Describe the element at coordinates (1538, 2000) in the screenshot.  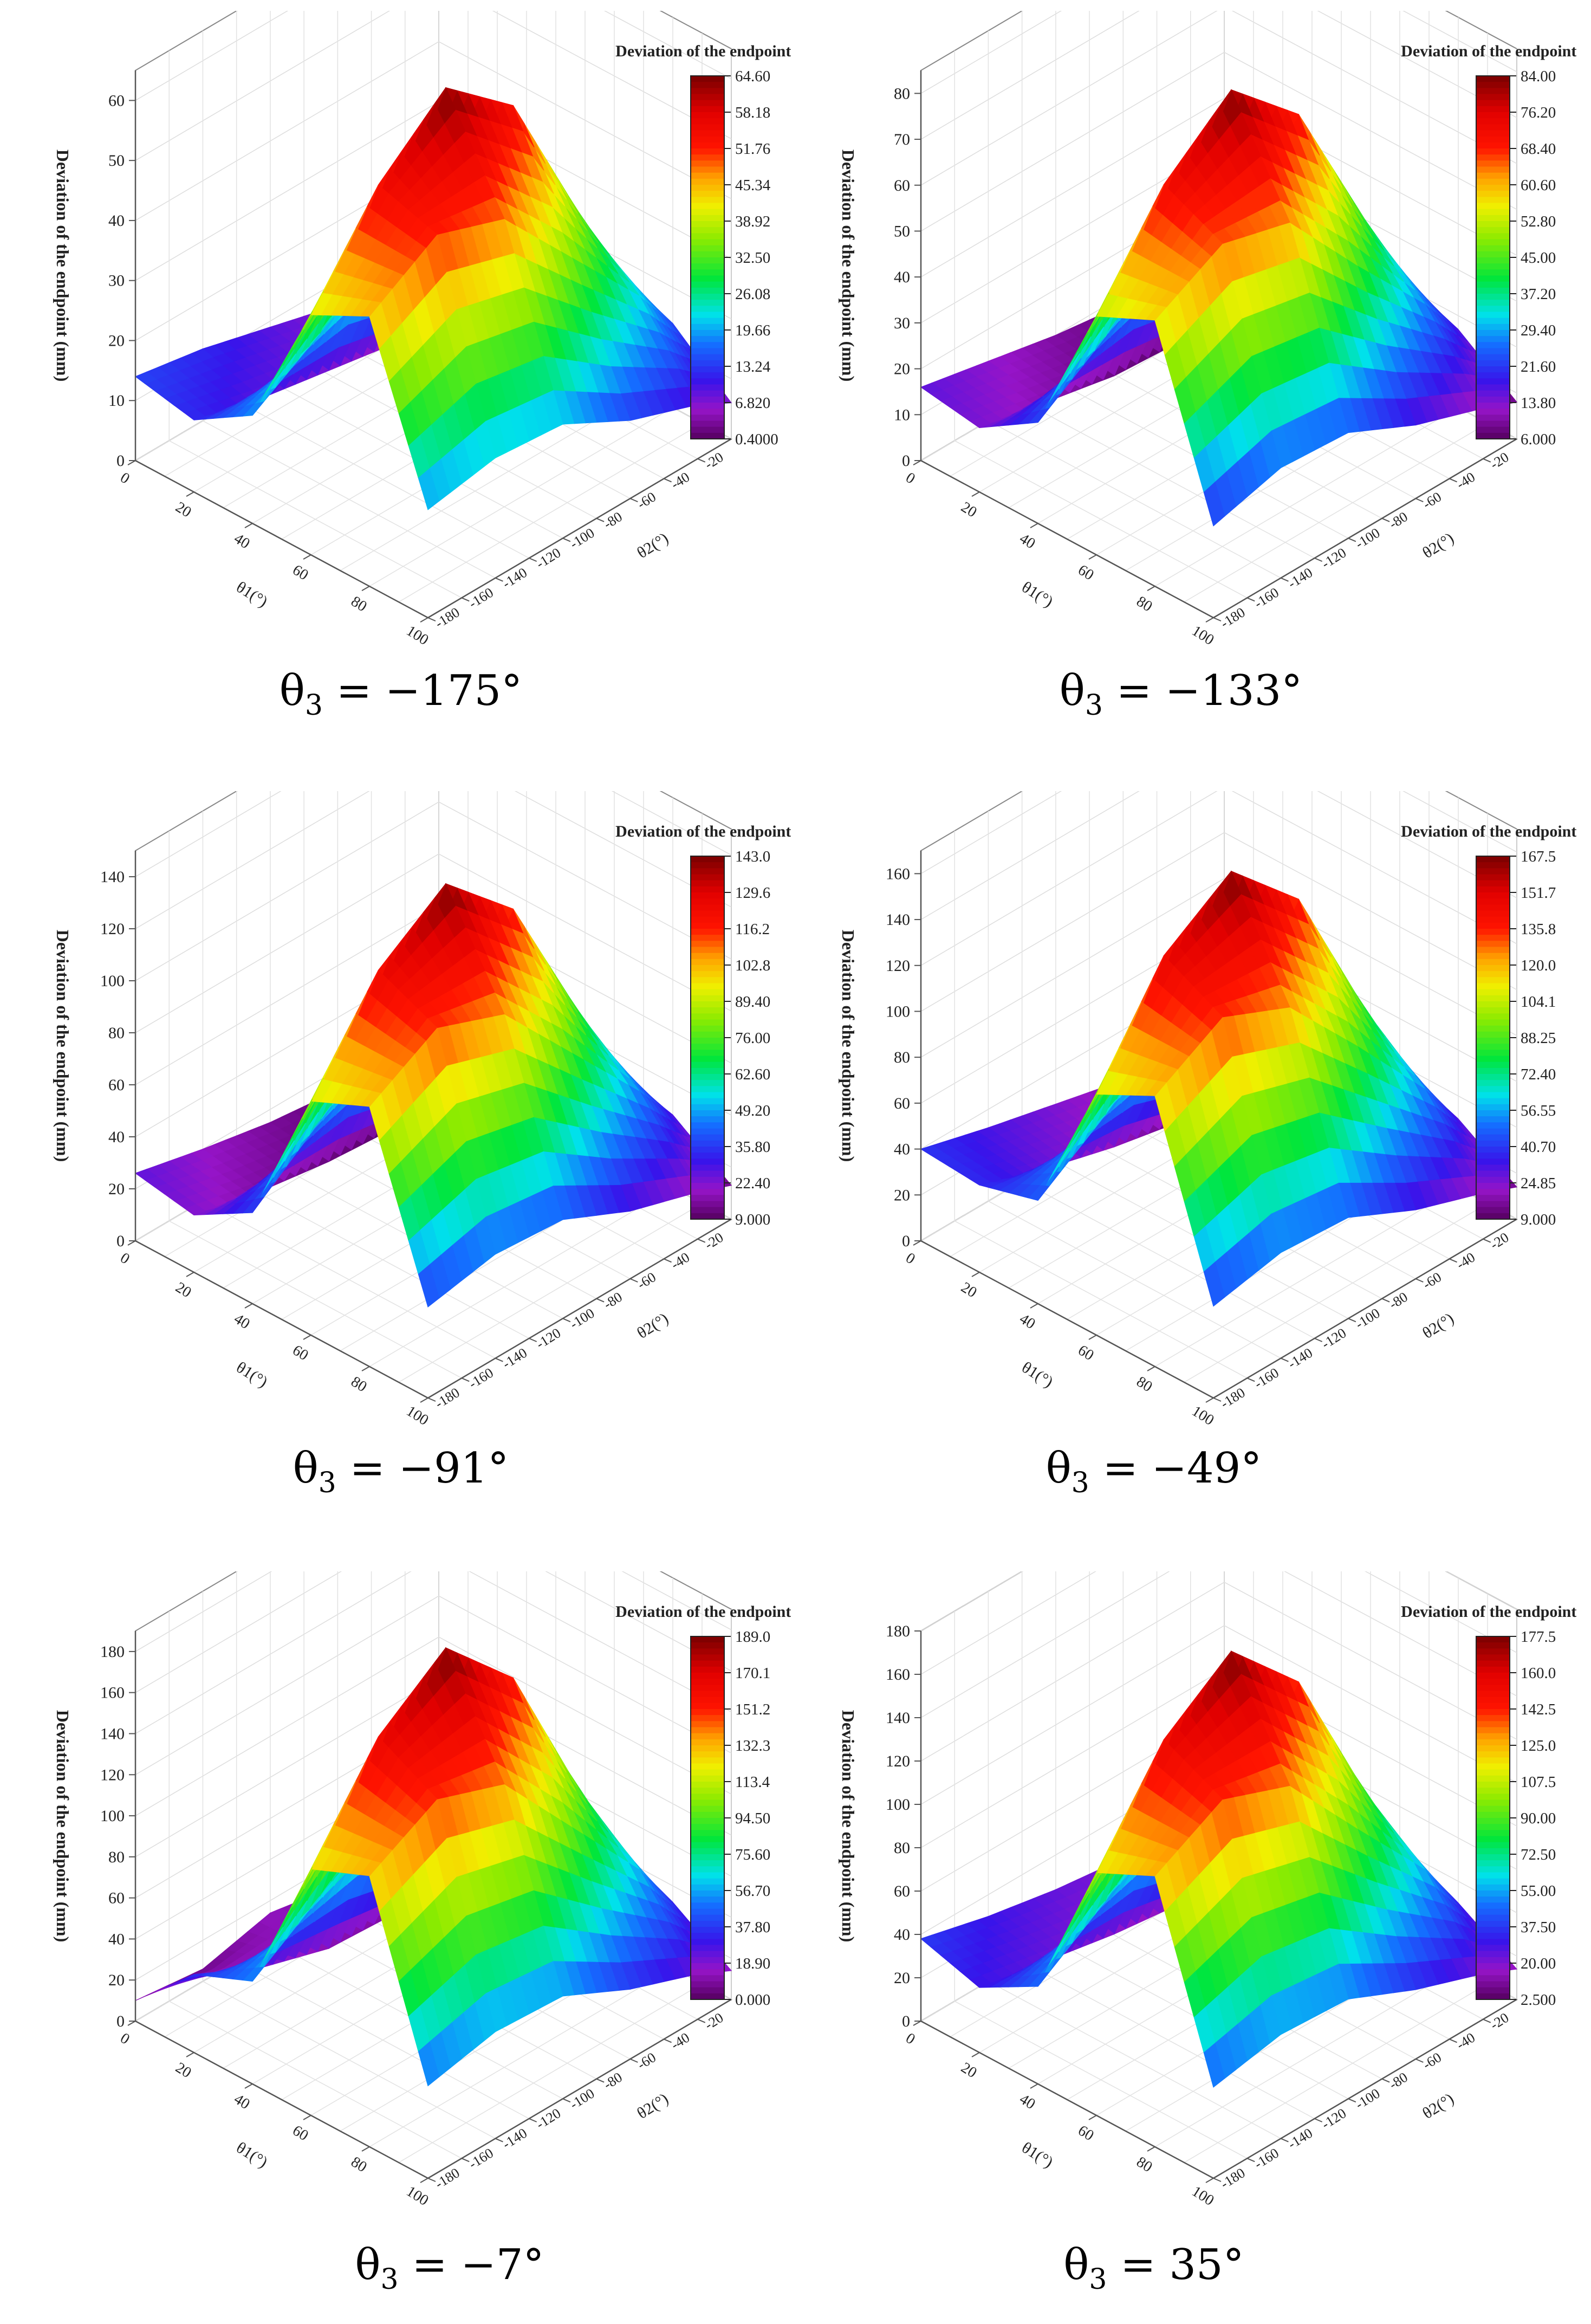
I see `colorbar-tick-label: 2.500` at that location.